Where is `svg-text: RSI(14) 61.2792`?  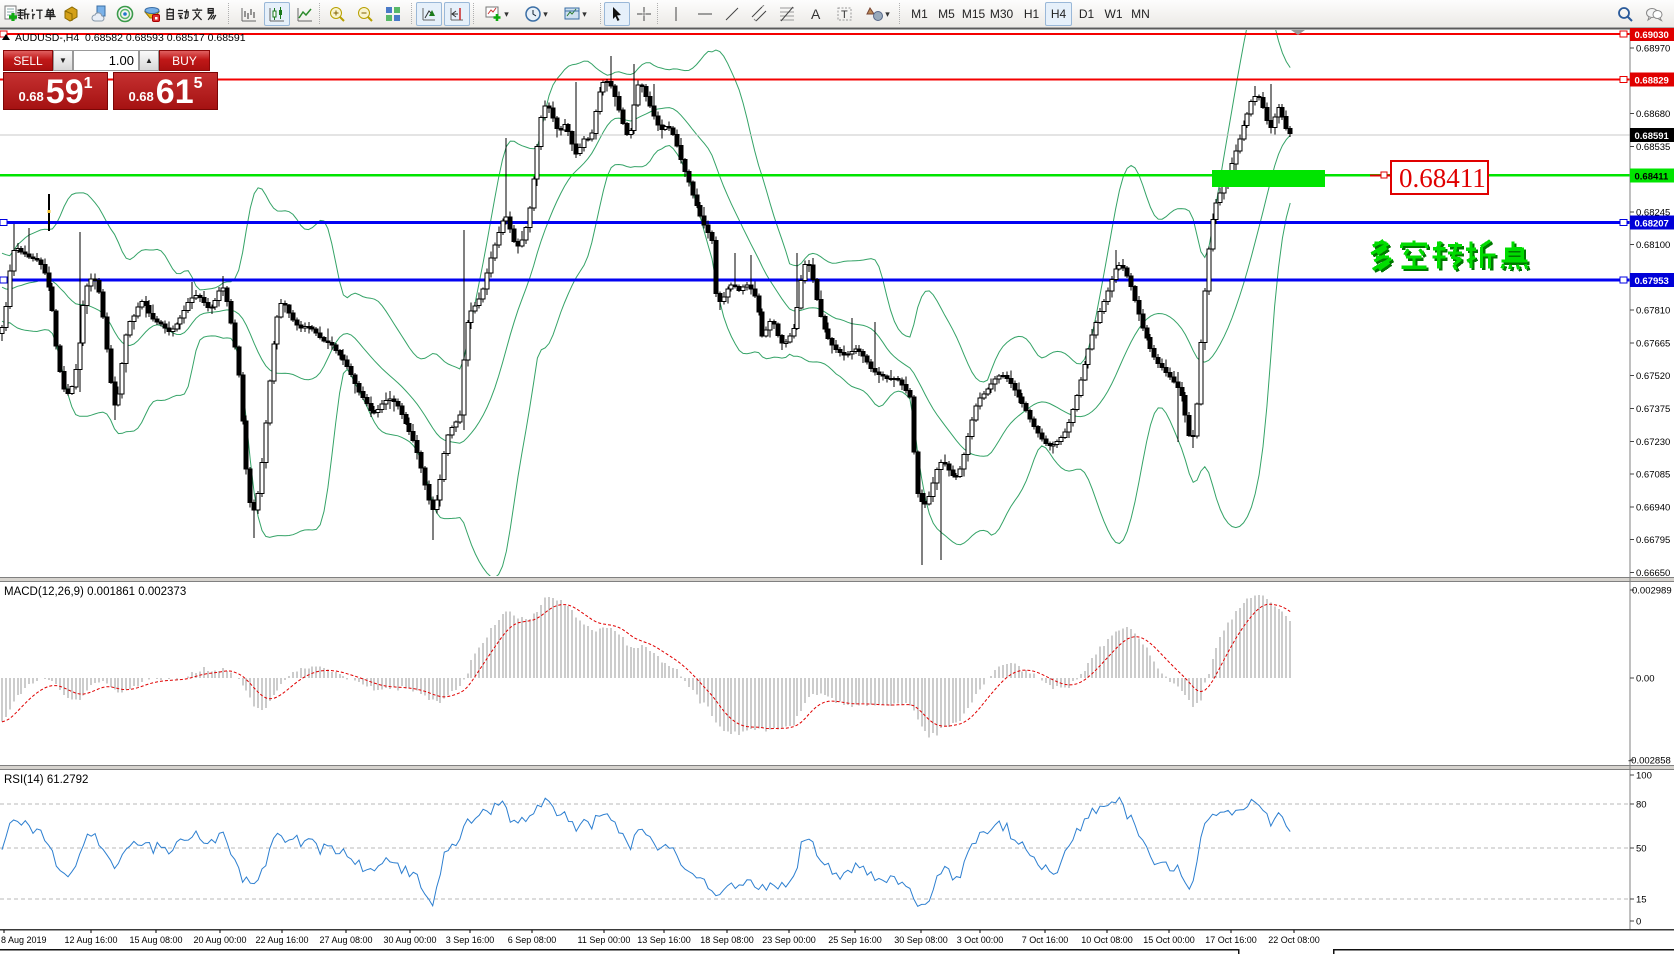 svg-text: RSI(14) 61.2792 is located at coordinates (46, 780).